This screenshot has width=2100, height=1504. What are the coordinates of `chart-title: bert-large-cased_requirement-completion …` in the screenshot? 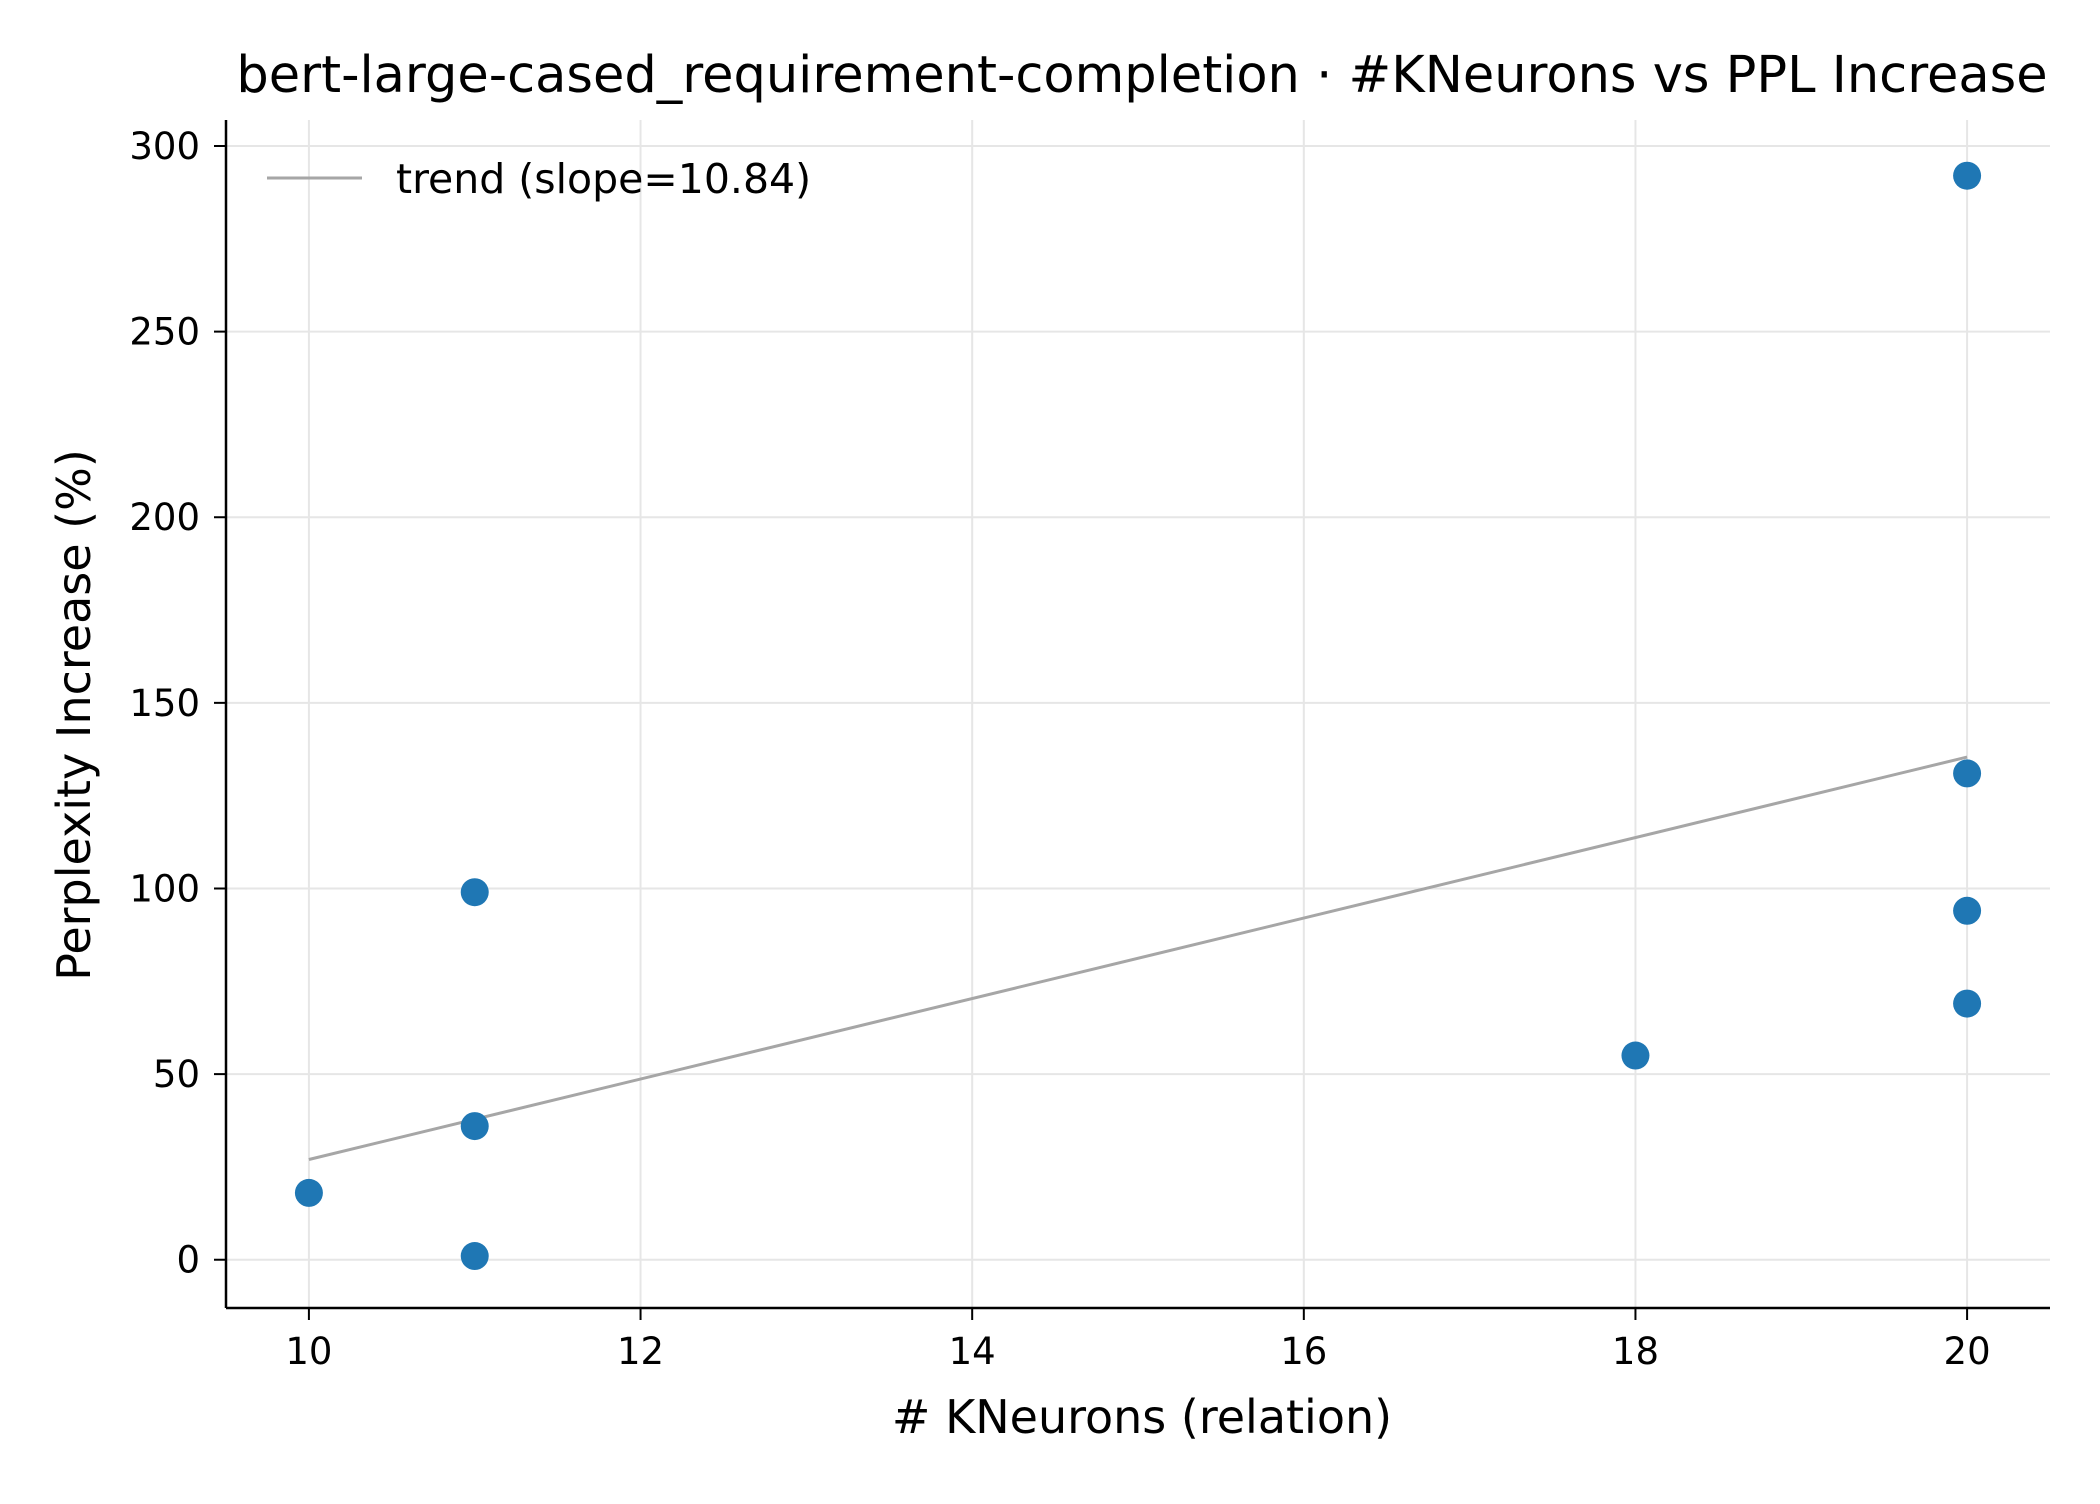 It's located at (1141, 75).